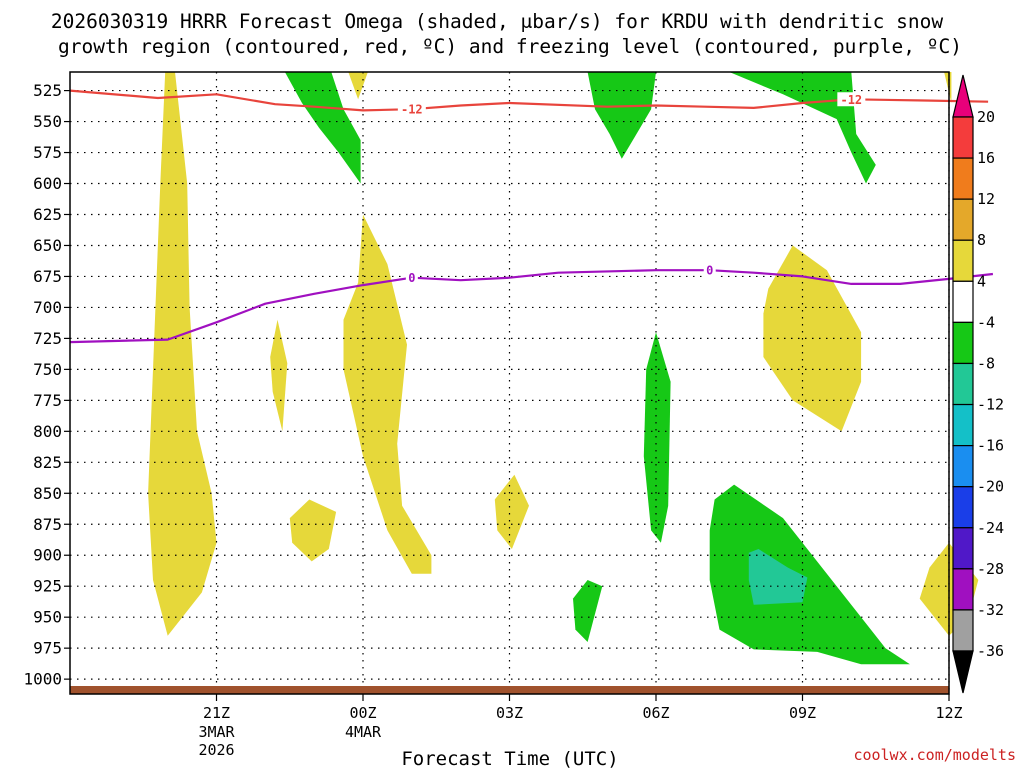  I want to click on y-tick-label: 1000, so click(42, 679).